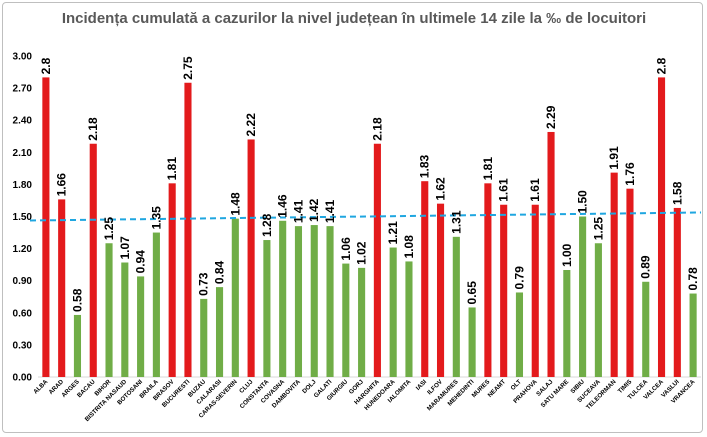 This screenshot has height=437, width=707. What do you see at coordinates (519, 278) in the screenshot?
I see `data-label: 0.79` at bounding box center [519, 278].